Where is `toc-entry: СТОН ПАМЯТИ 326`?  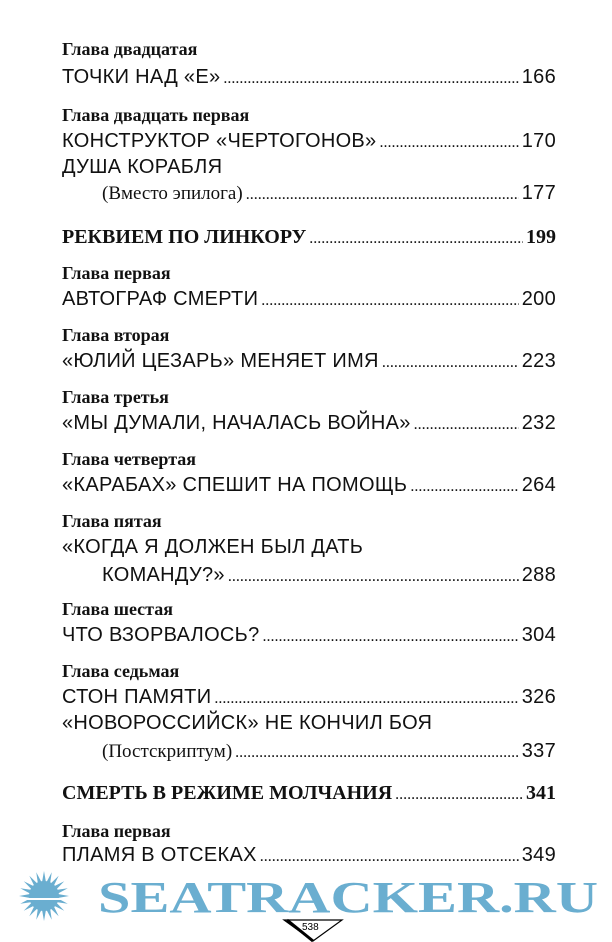 toc-entry: СТОН ПАМЯТИ 326 is located at coordinates (309, 697).